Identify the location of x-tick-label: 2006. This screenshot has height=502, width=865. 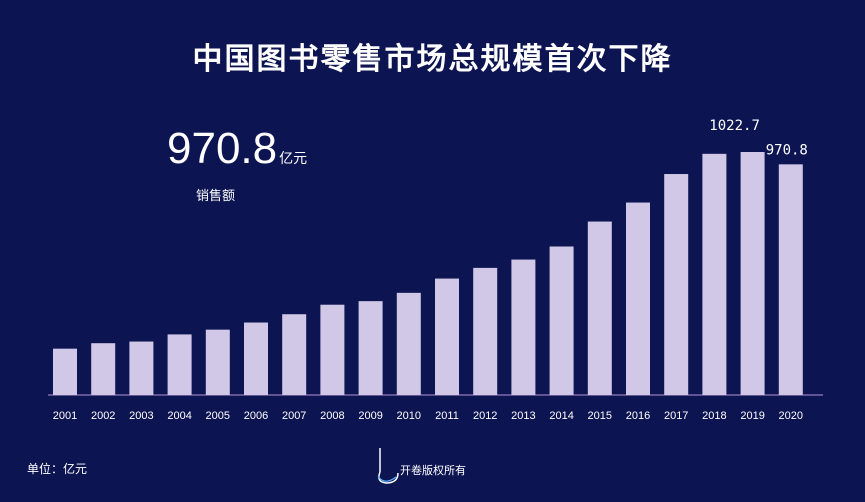
(256, 416).